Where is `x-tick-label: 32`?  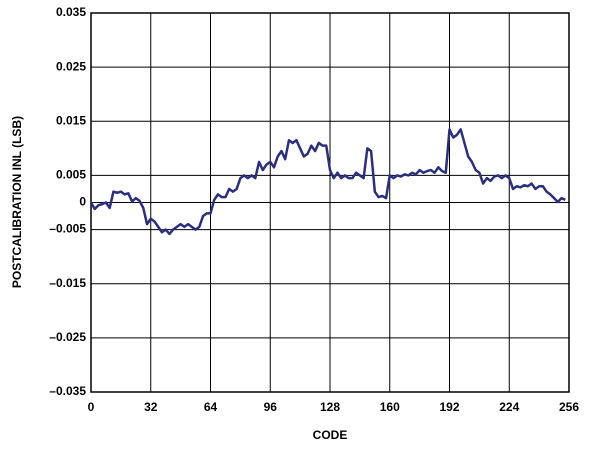
x-tick-label: 32 is located at coordinates (151, 407).